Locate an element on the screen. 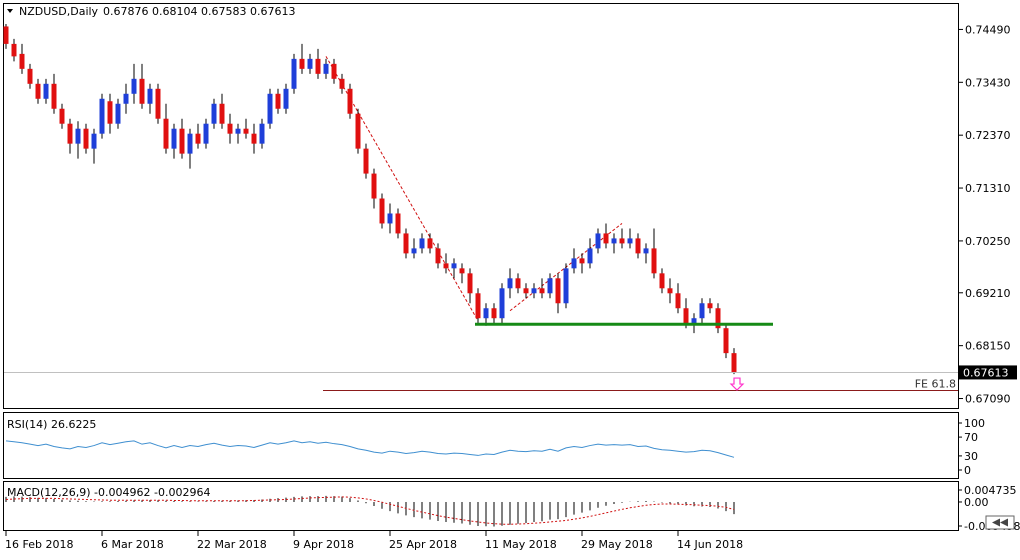 The width and height of the screenshot is (1020, 560). symbol-dropdown-icon is located at coordinates (10, 11).